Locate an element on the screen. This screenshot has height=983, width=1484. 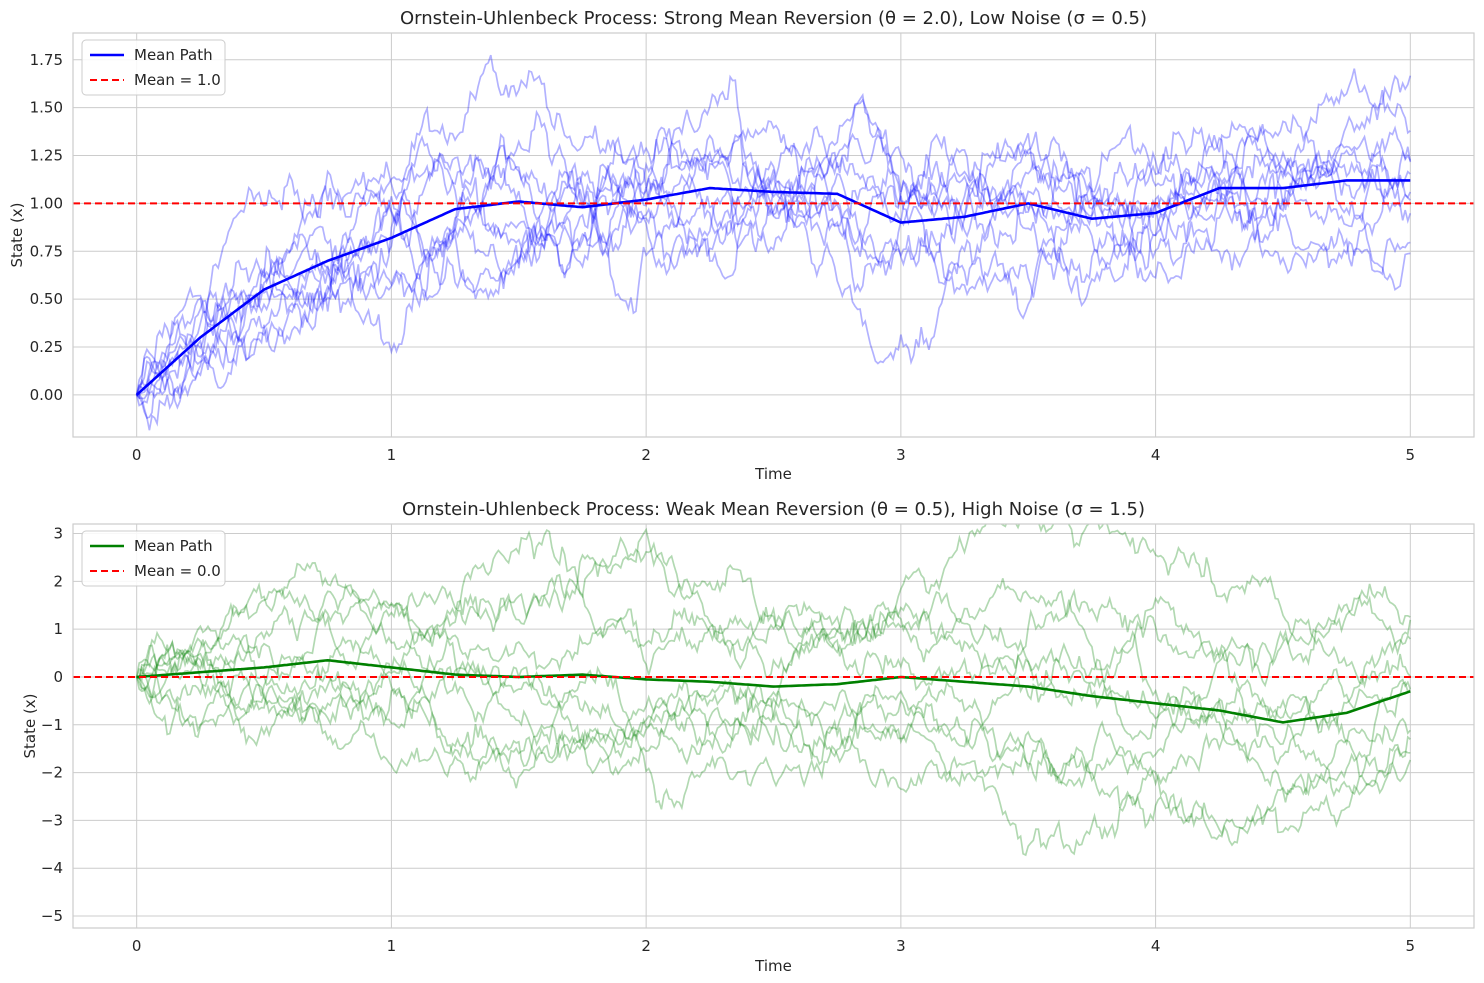
y-tick-label: 1.00 is located at coordinates (46, 203).